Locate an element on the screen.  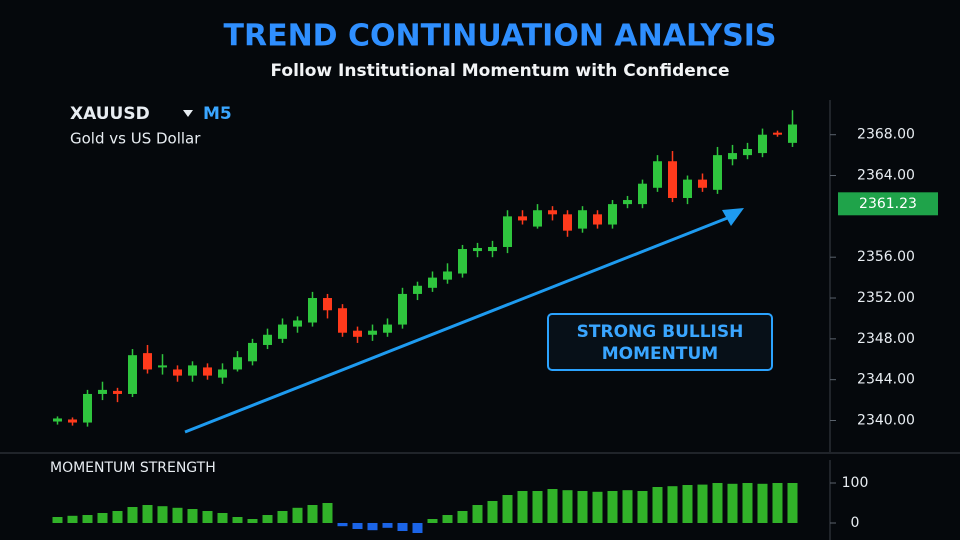
dropdown-icon is located at coordinates (188, 113).